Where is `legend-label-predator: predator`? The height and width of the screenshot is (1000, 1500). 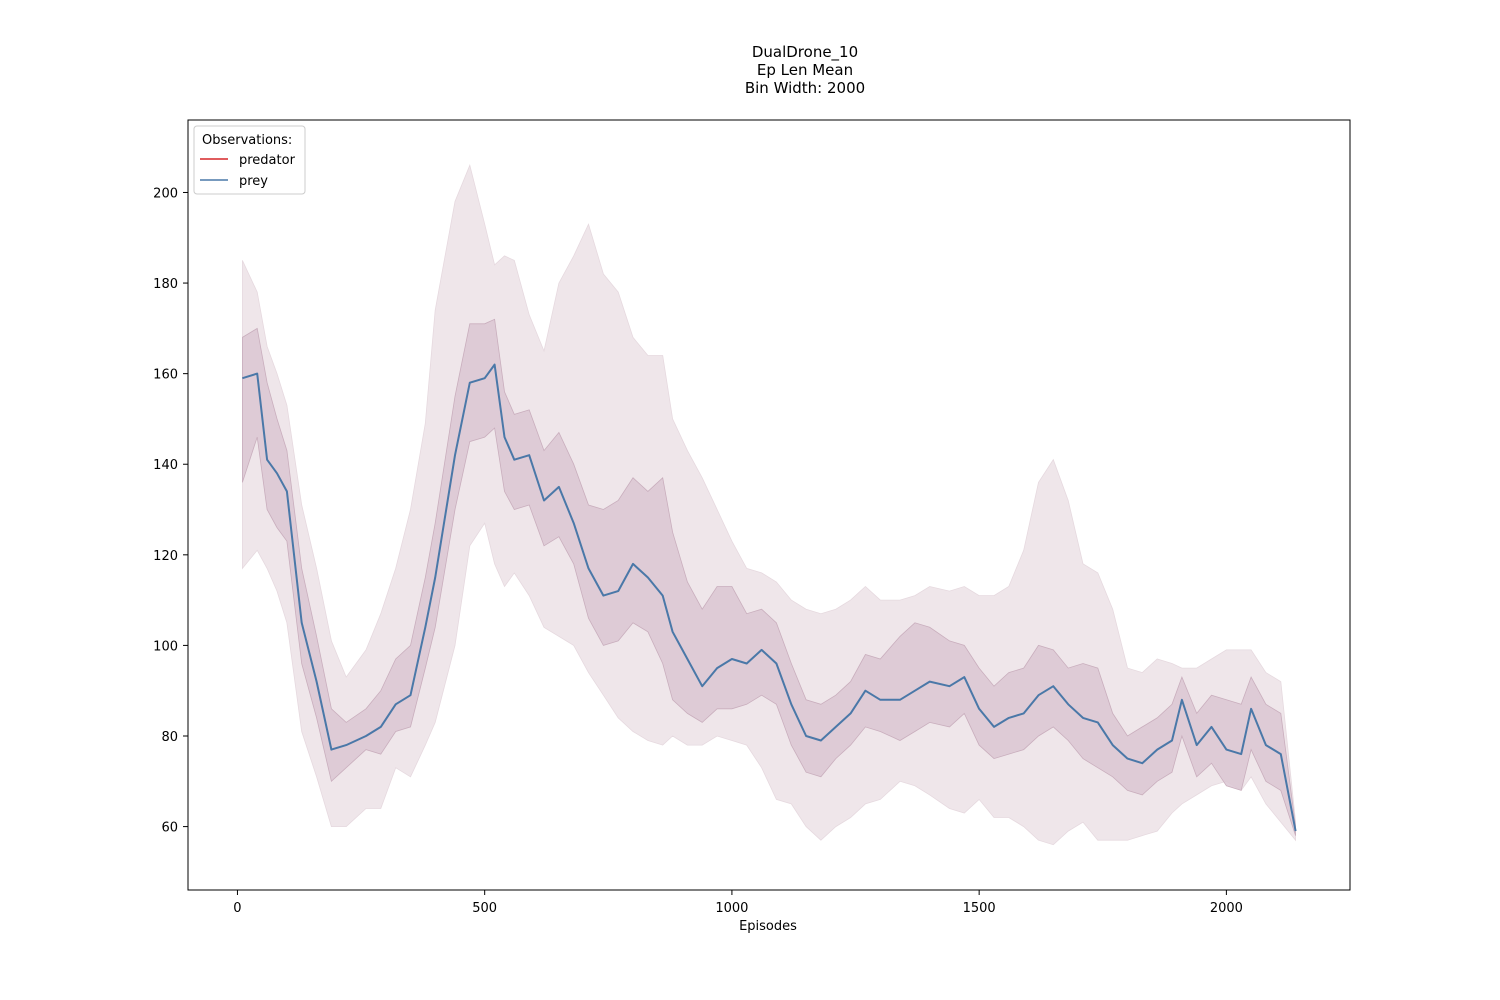
legend-label-predator: predator is located at coordinates (267, 160).